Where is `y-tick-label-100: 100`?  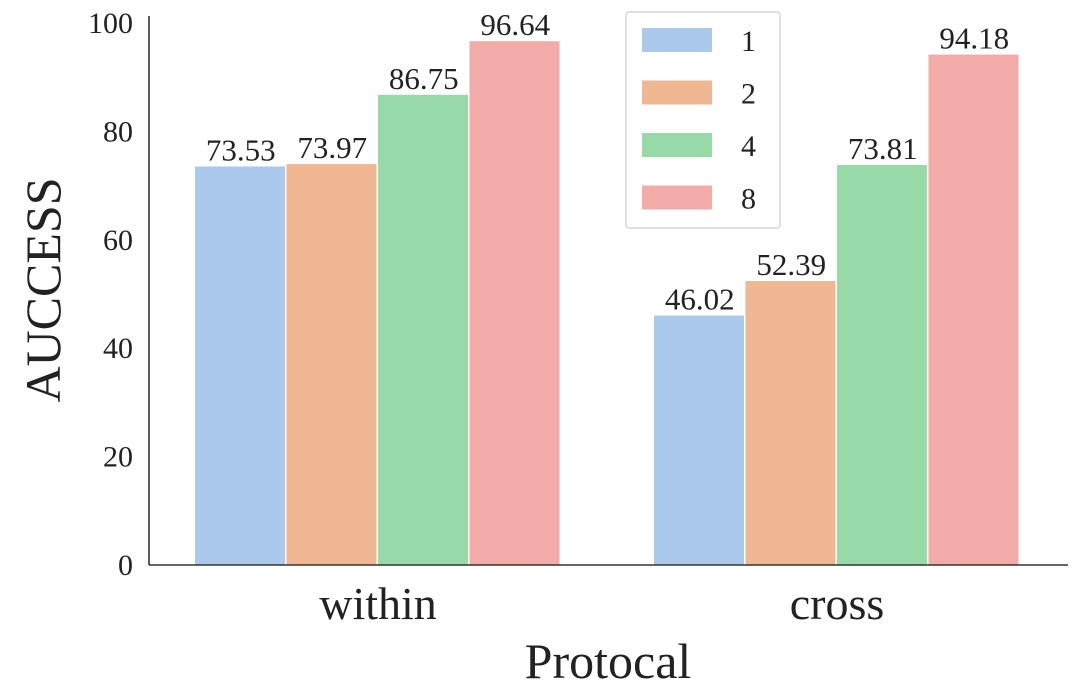 y-tick-label-100: 100 is located at coordinates (110, 23).